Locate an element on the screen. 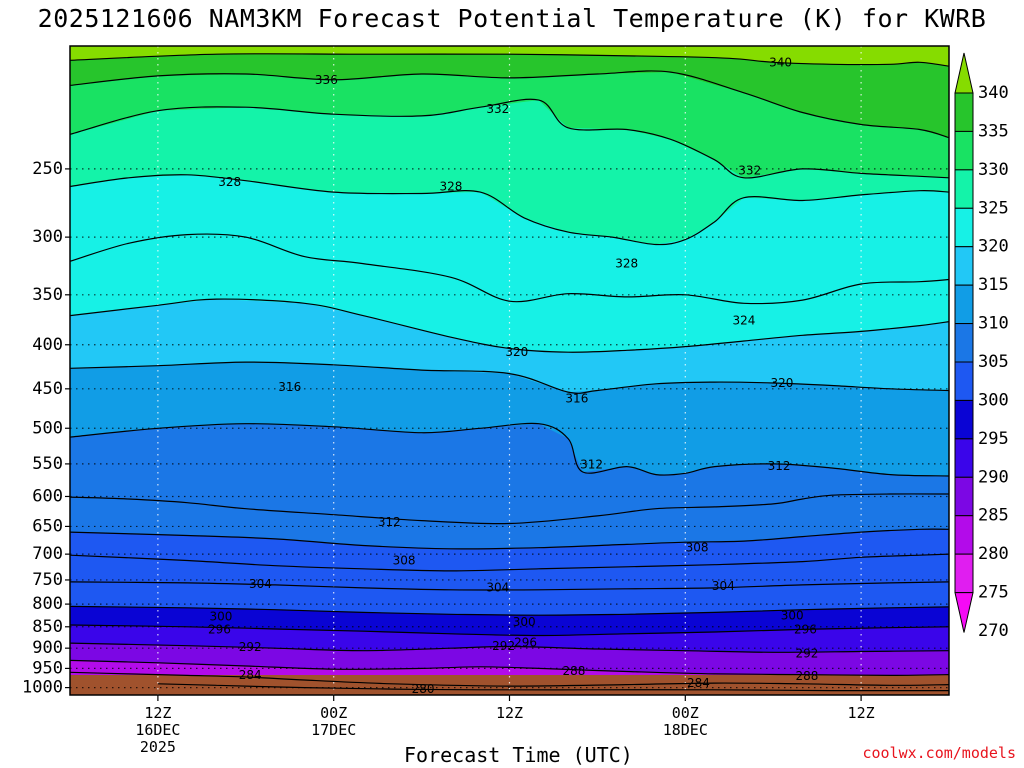 This screenshot has height=768, width=1024. y-tick-label: 450 is located at coordinates (47, 389).